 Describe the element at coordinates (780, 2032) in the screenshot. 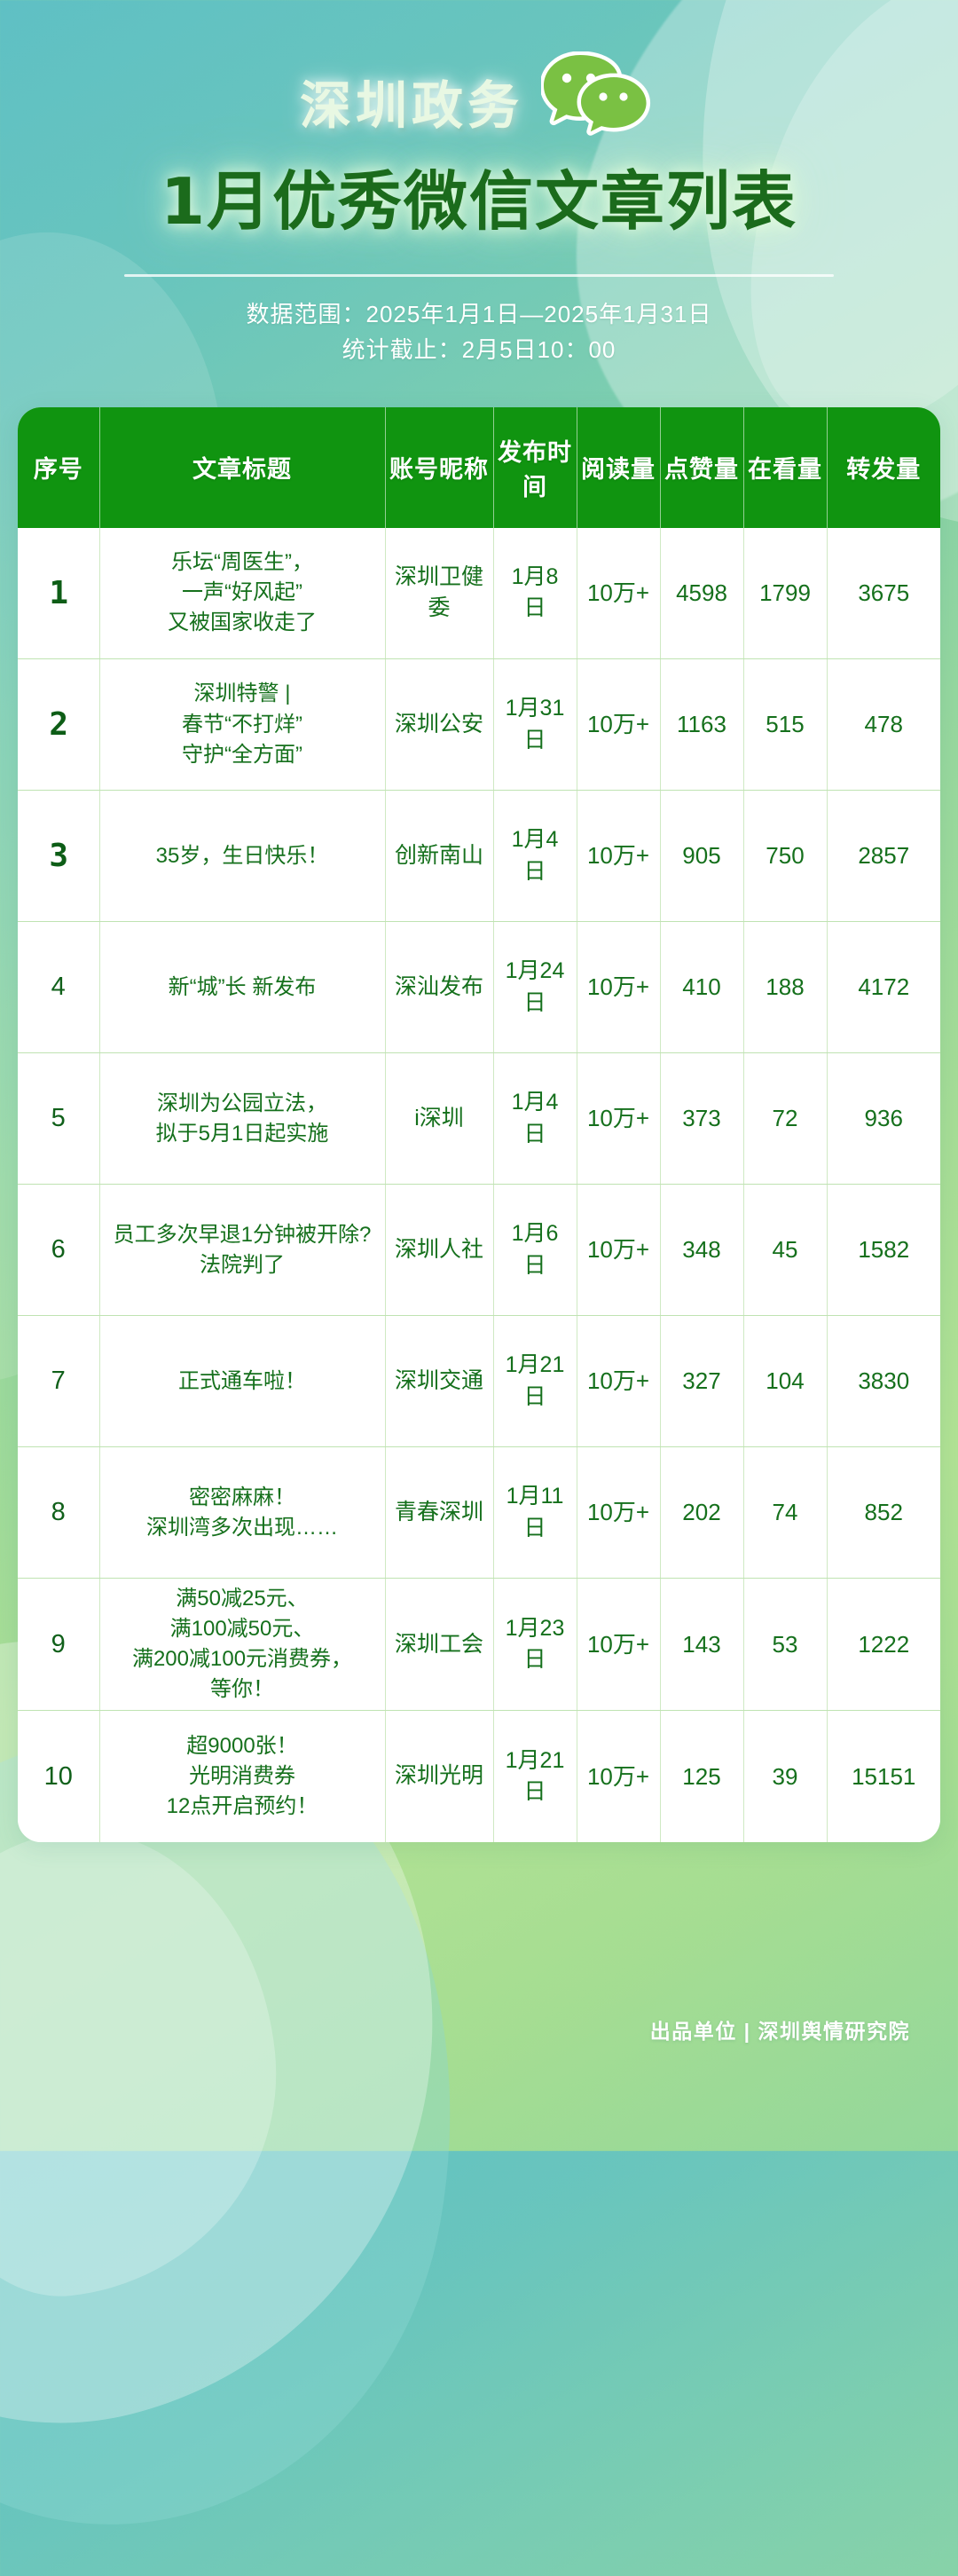

I see `footer-credit: 出品单位 | 深圳舆情研究院` at that location.